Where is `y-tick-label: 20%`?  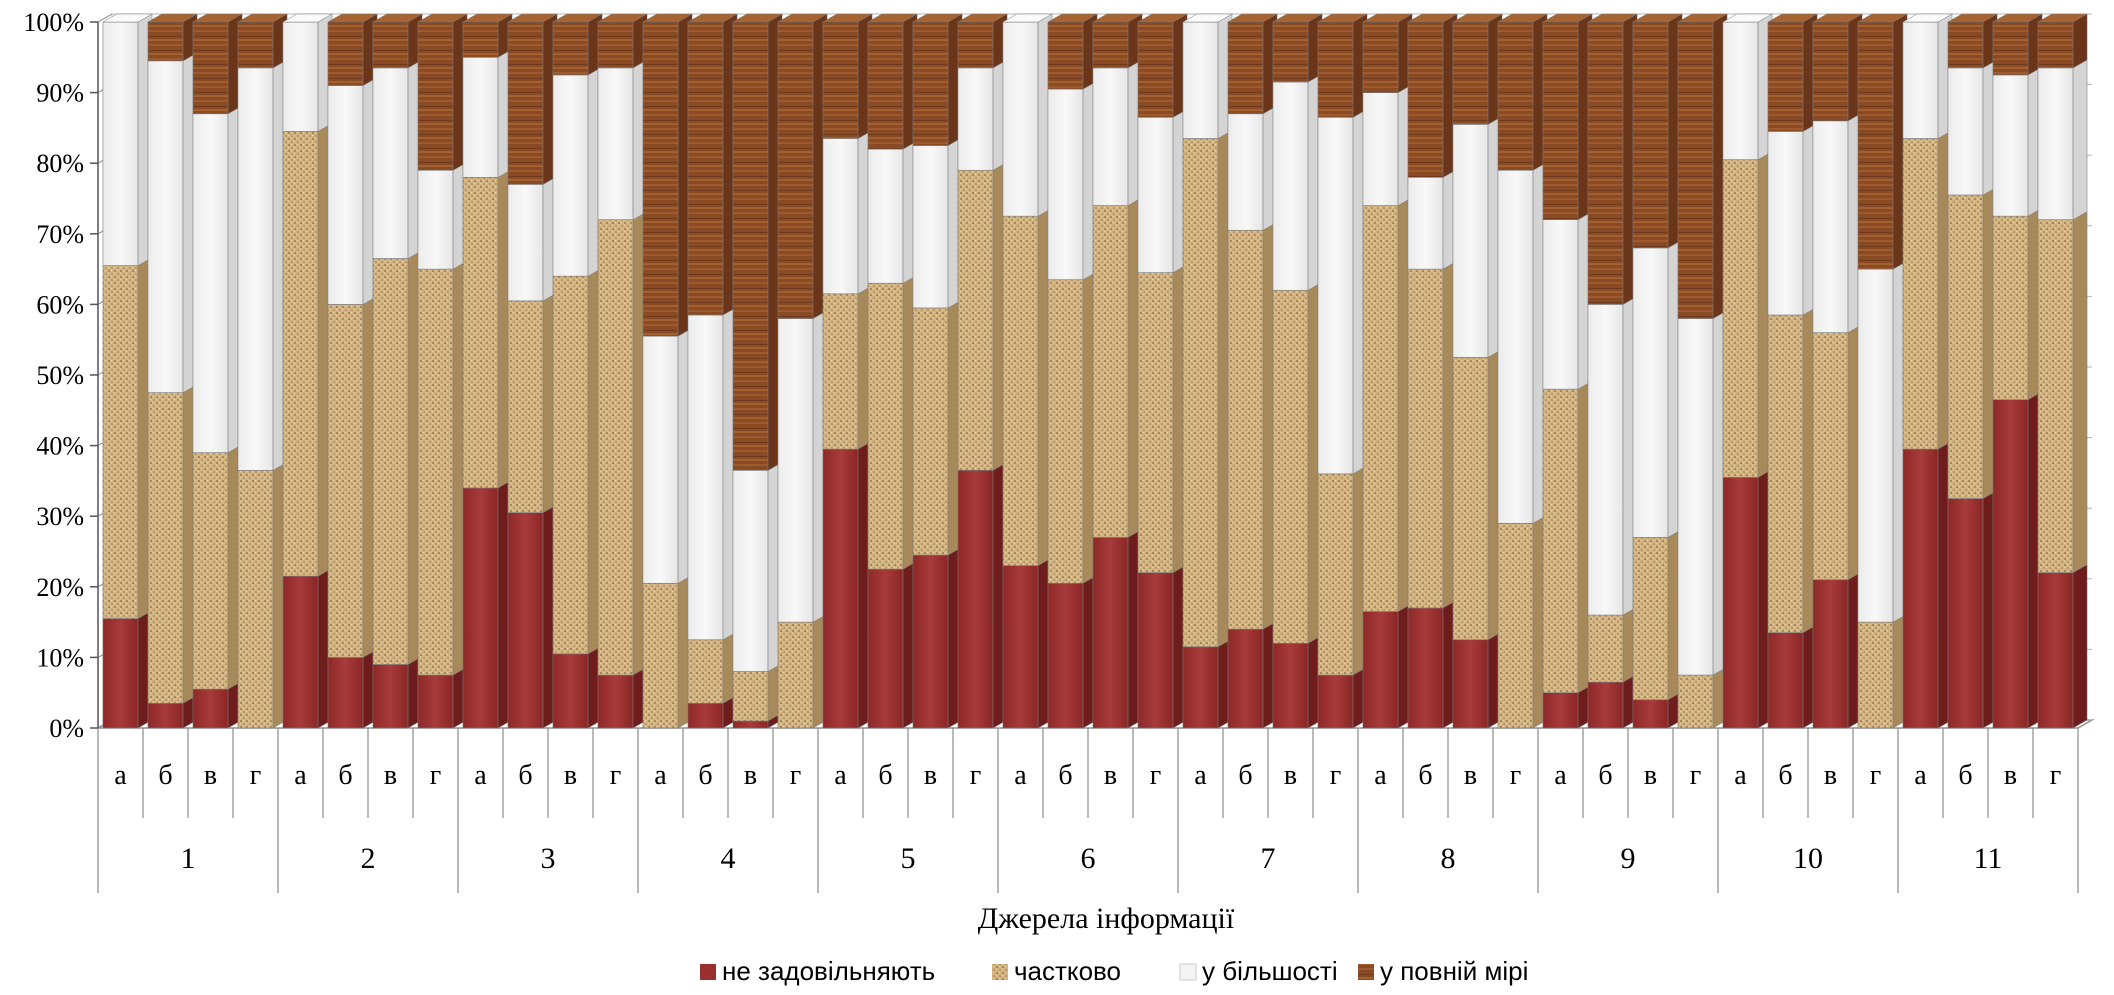 y-tick-label: 20% is located at coordinates (60, 587).